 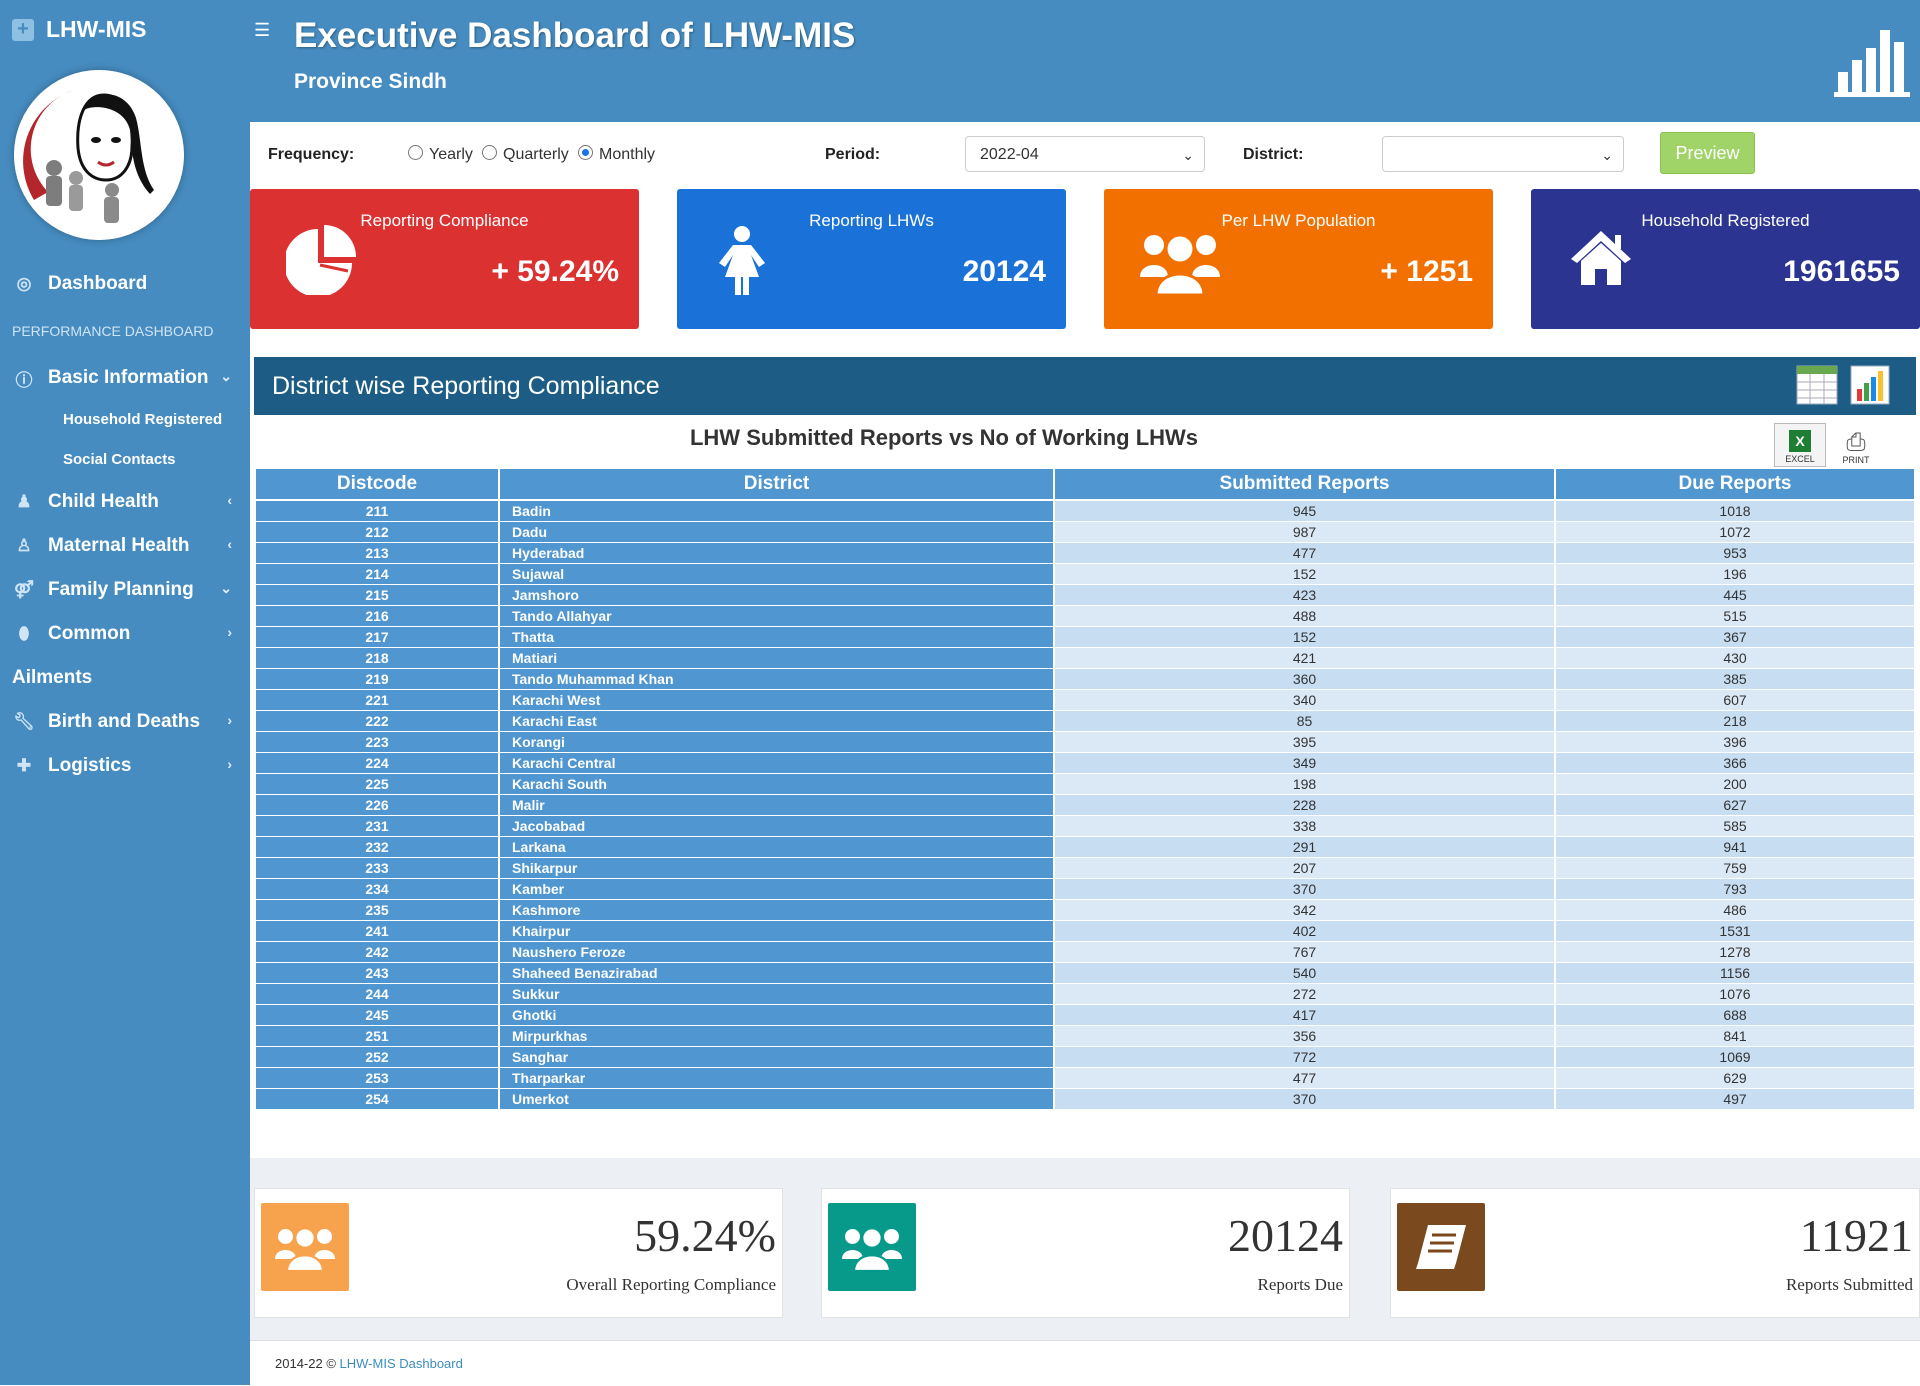 I want to click on sidebar-item-child-health: ♟ Child Health ‹, so click(x=125, y=502).